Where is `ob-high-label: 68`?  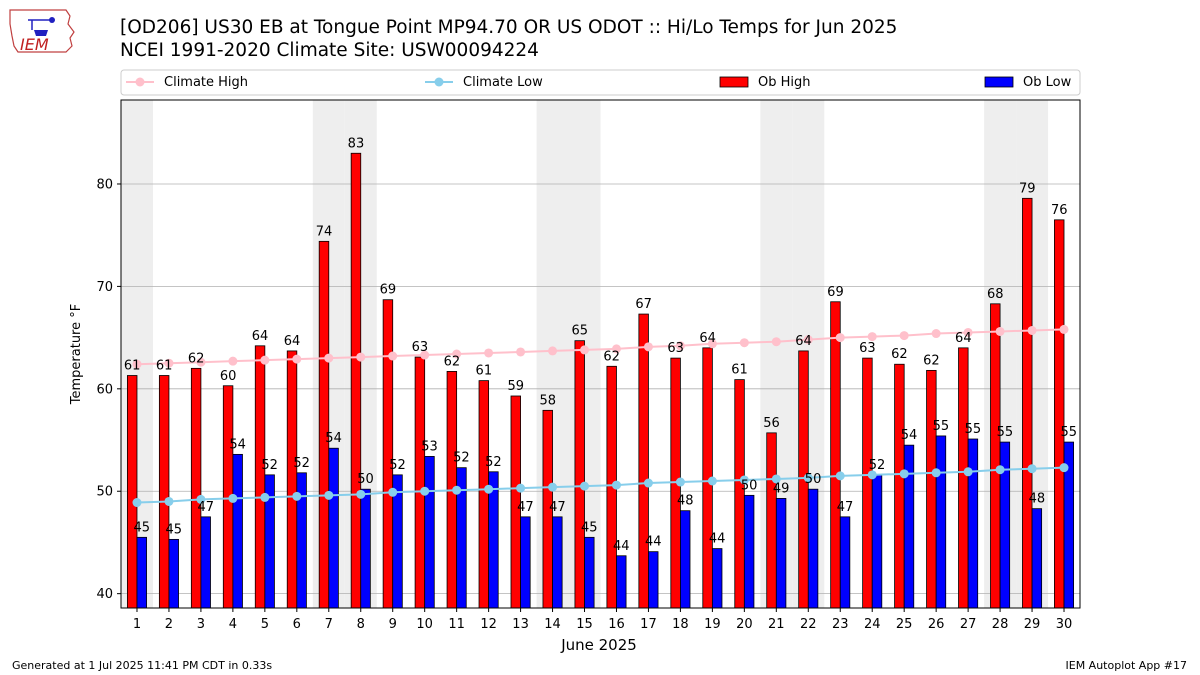
ob-high-label: 68 is located at coordinates (995, 294).